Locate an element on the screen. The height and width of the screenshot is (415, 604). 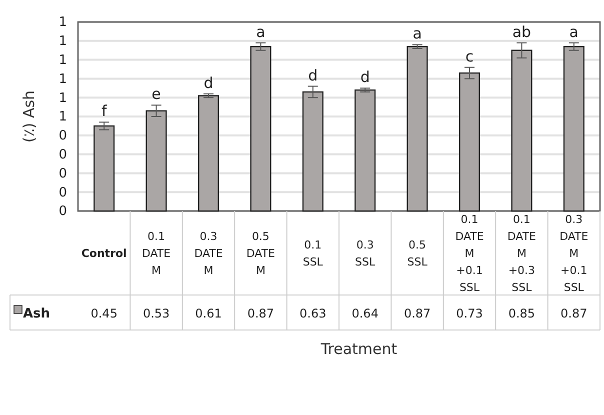
x-tick-label: 0.1 DATE M +0.3 SSL is located at coordinates (521, 253).